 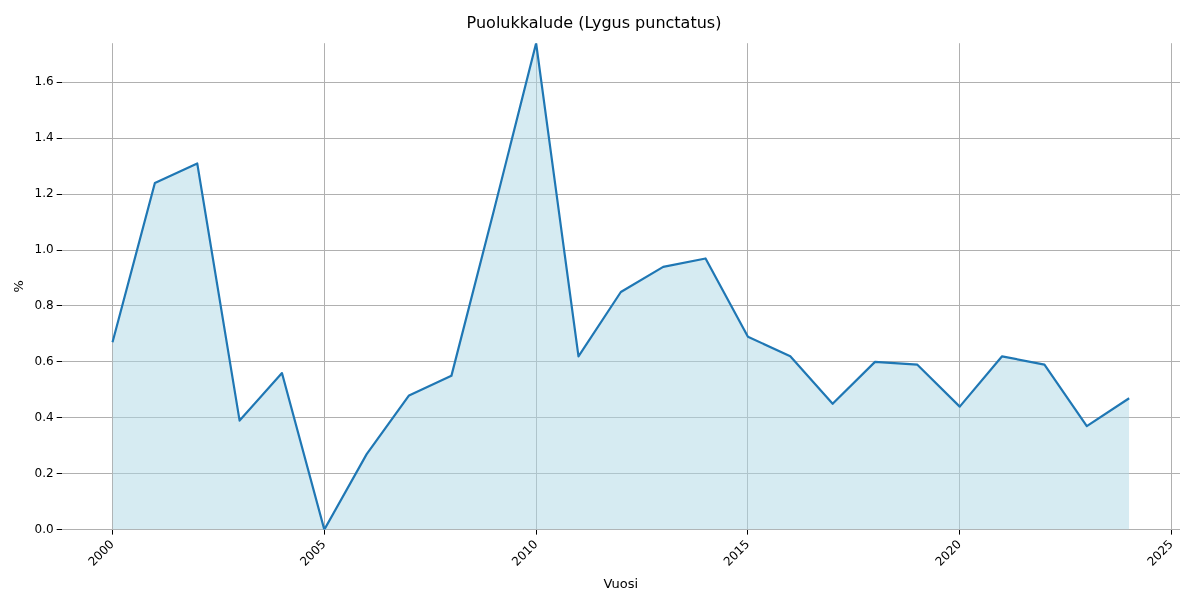 I want to click on y-tick-label: 1.6, so click(x=44, y=81).